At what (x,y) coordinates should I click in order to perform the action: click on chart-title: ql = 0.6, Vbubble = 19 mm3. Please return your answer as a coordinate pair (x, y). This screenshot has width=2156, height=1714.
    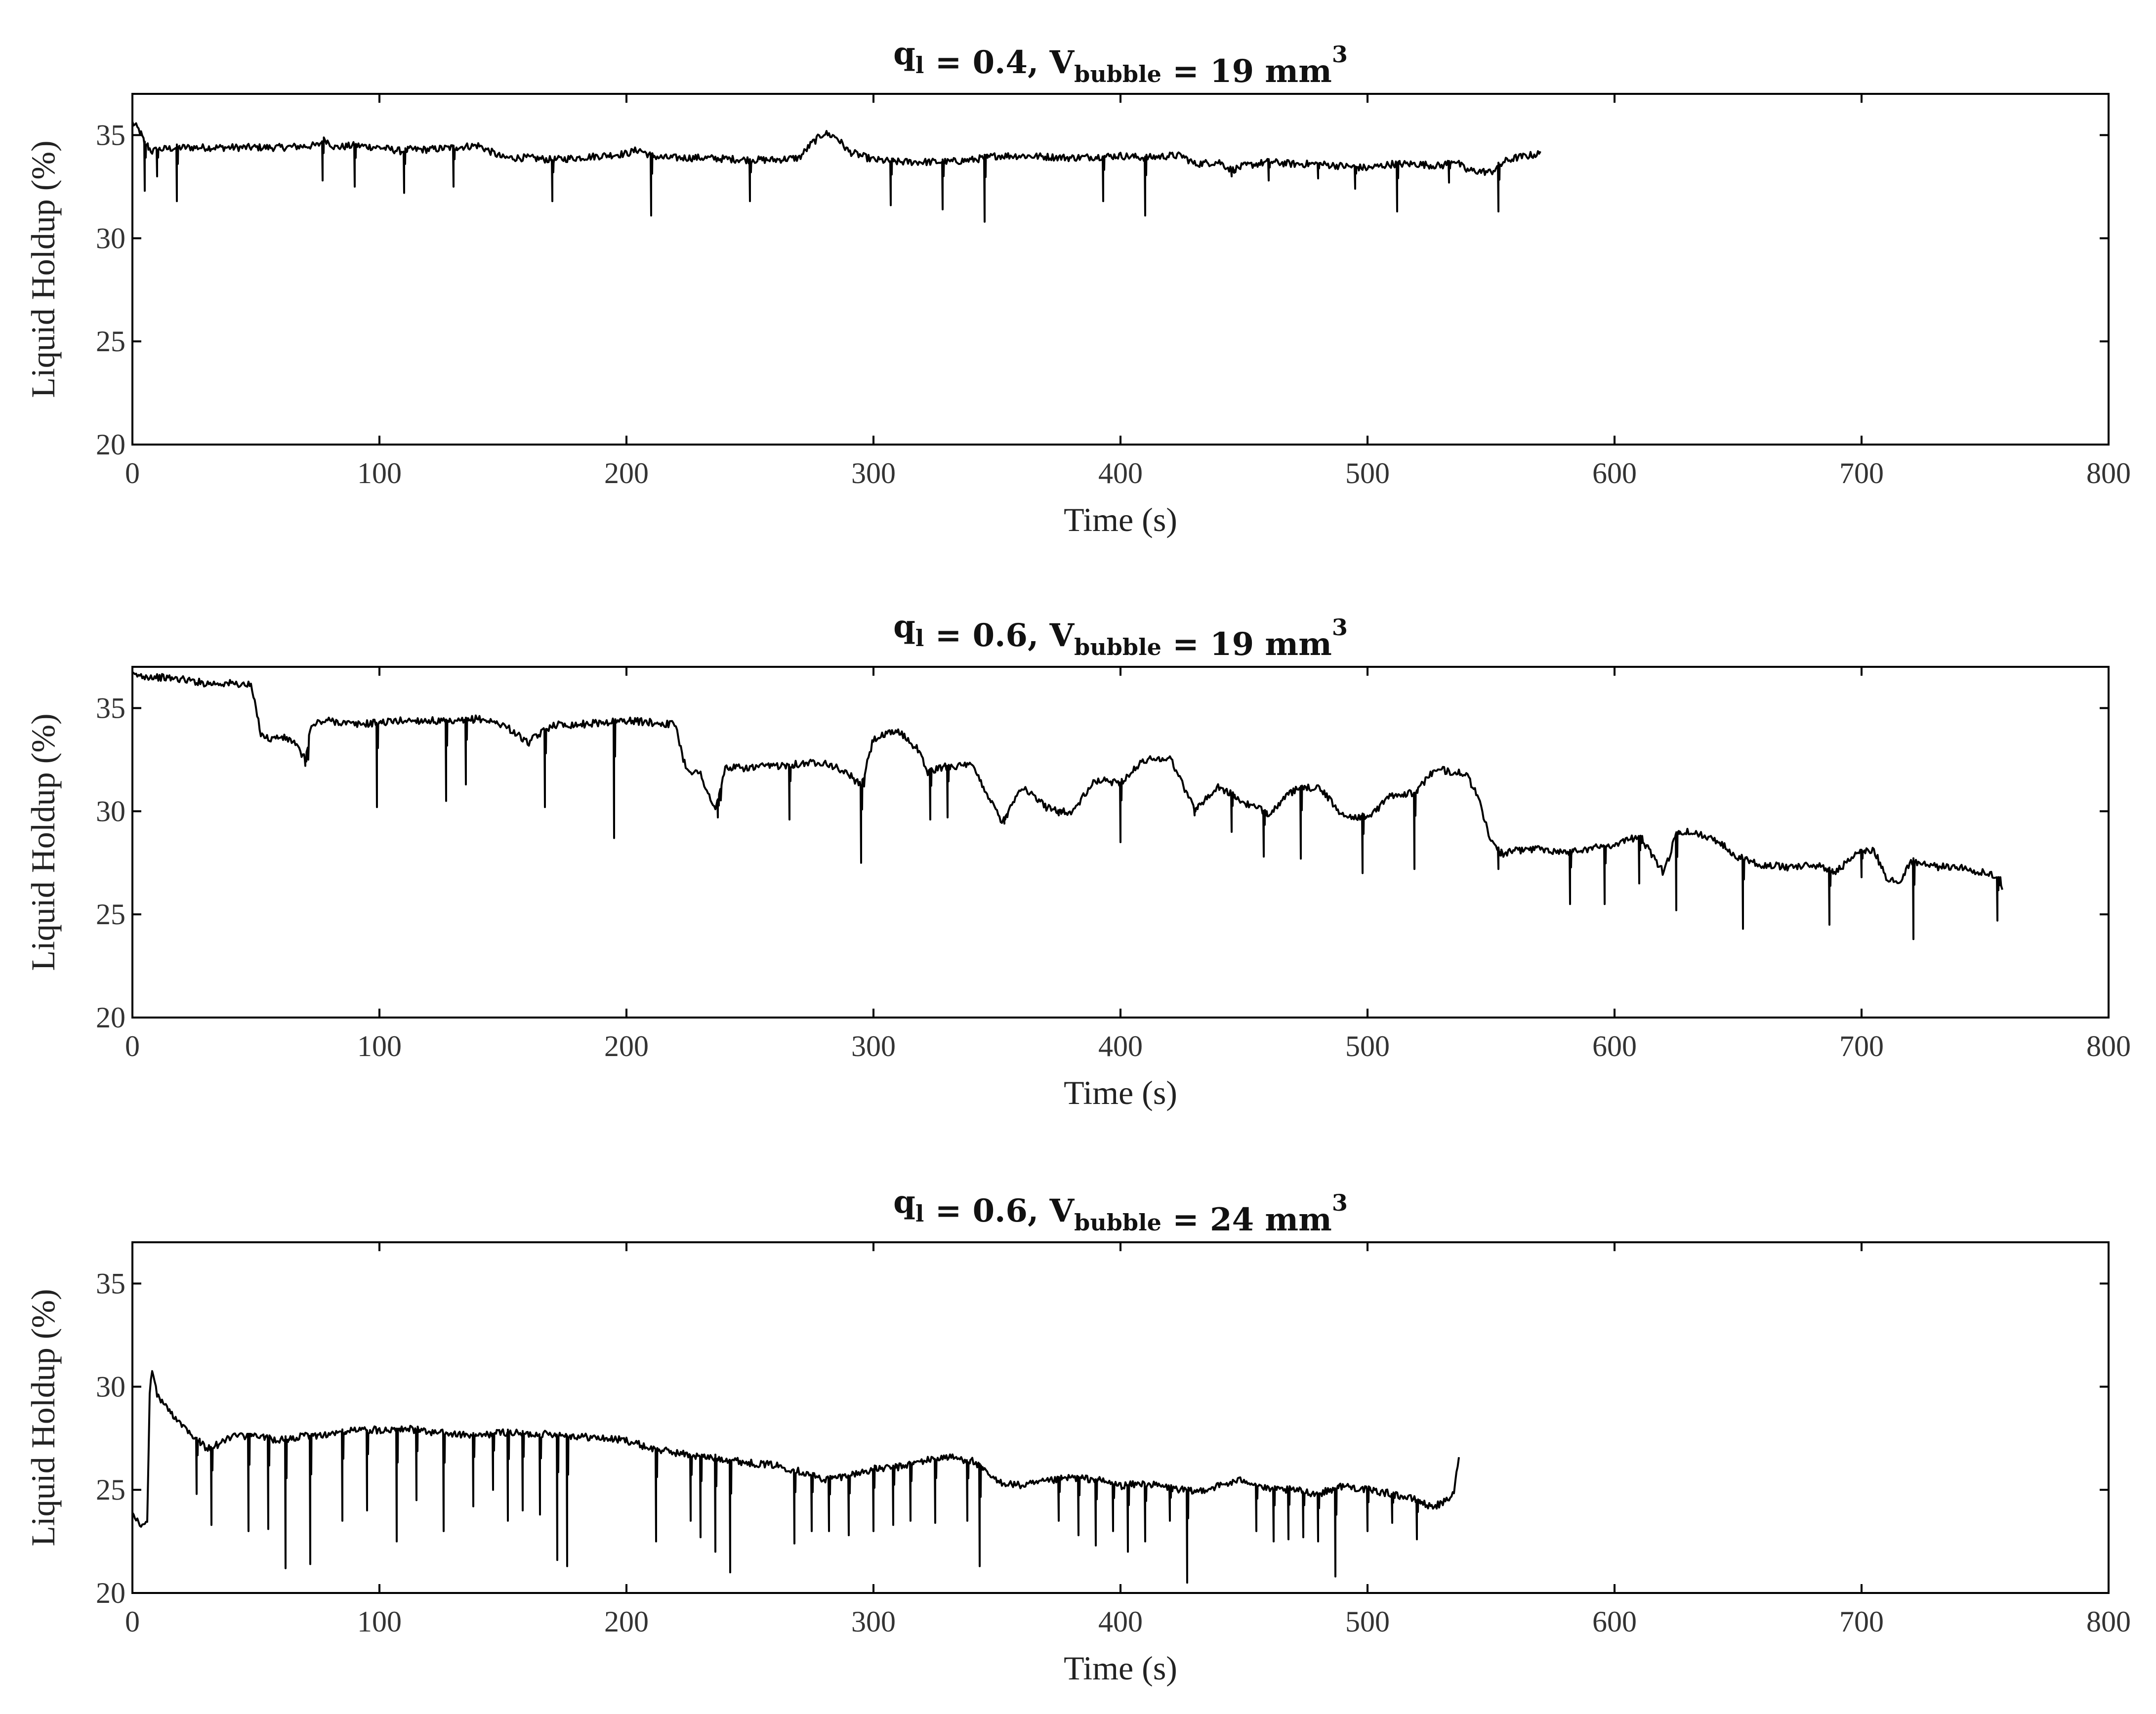
    Looking at the image, I should click on (1121, 635).